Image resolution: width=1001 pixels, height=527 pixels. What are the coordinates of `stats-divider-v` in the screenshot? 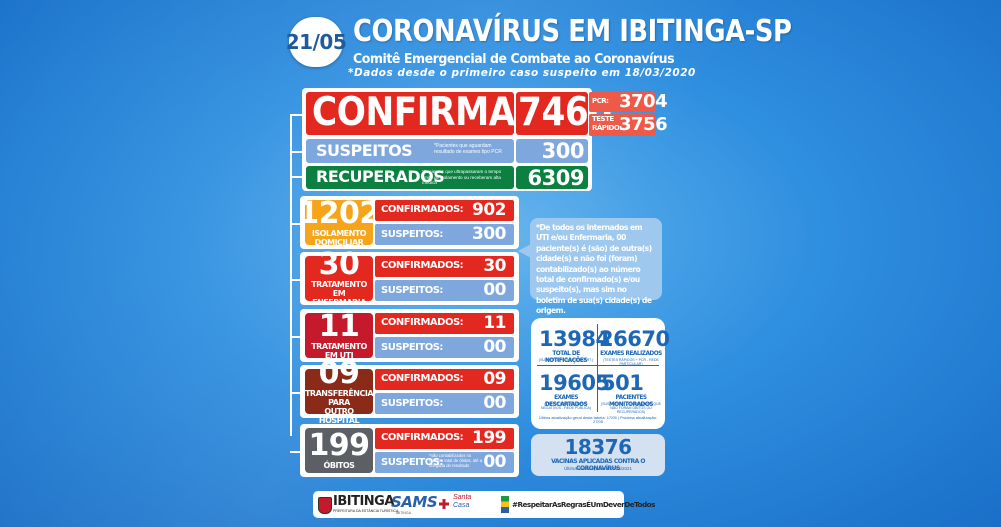 It's located at (597, 368).